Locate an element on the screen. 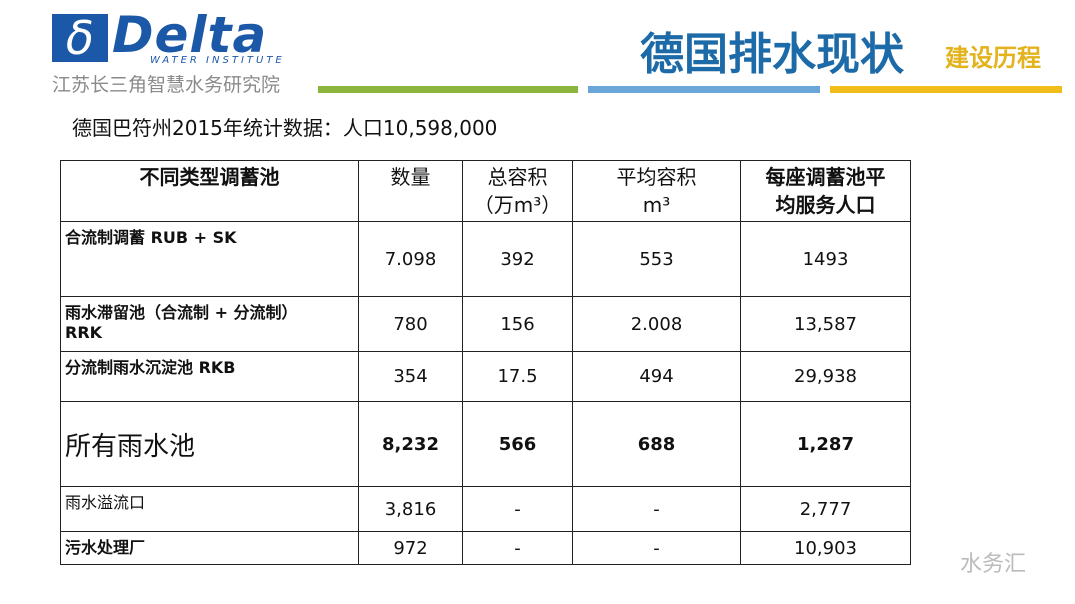 This screenshot has height=604, width=1075. table-cell: 总容积 （万m³） is located at coordinates (517, 191).